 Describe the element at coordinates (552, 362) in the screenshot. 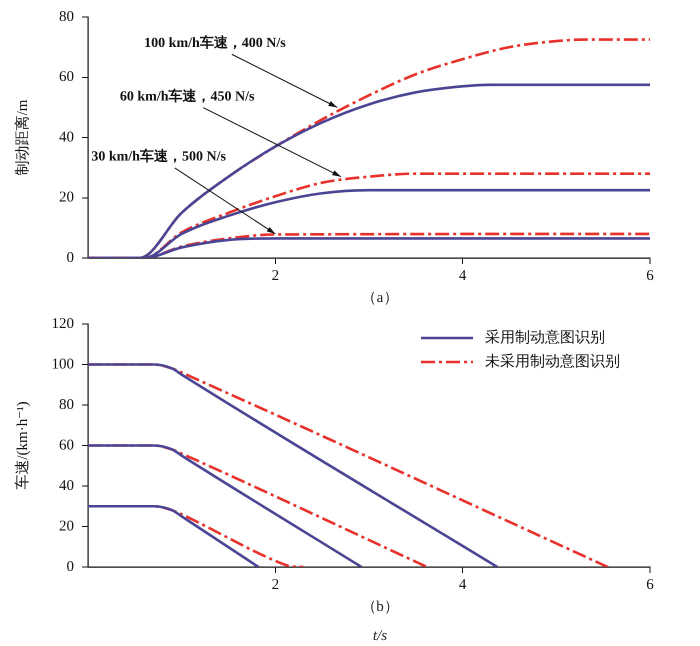

I see `legend-label: 未采用制动意图识别` at that location.